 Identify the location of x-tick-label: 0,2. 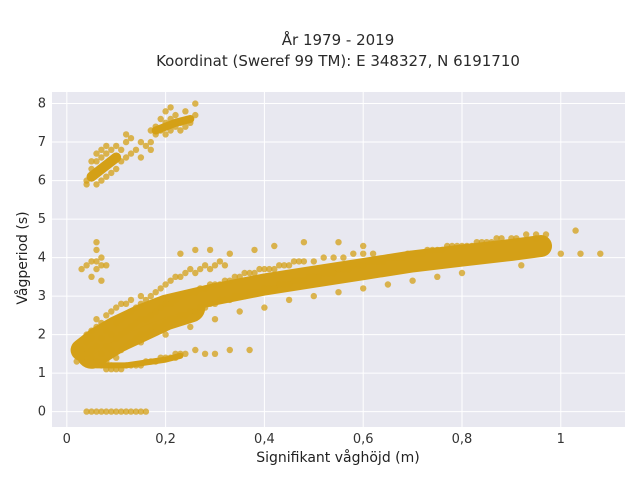
(165, 439).